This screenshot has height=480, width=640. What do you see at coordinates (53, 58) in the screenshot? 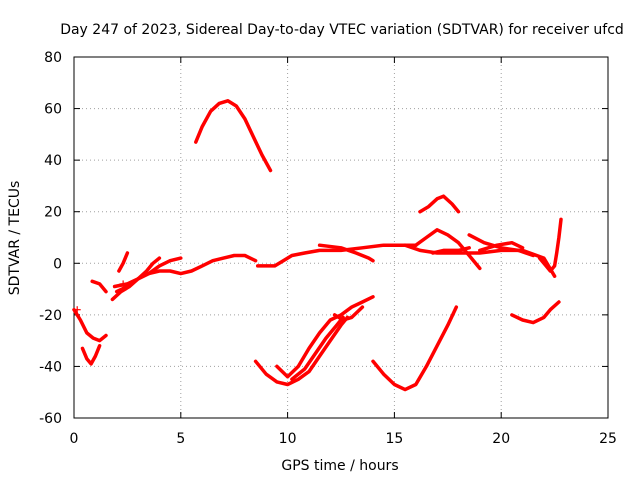
I see `y-tick-label: 80` at bounding box center [53, 58].